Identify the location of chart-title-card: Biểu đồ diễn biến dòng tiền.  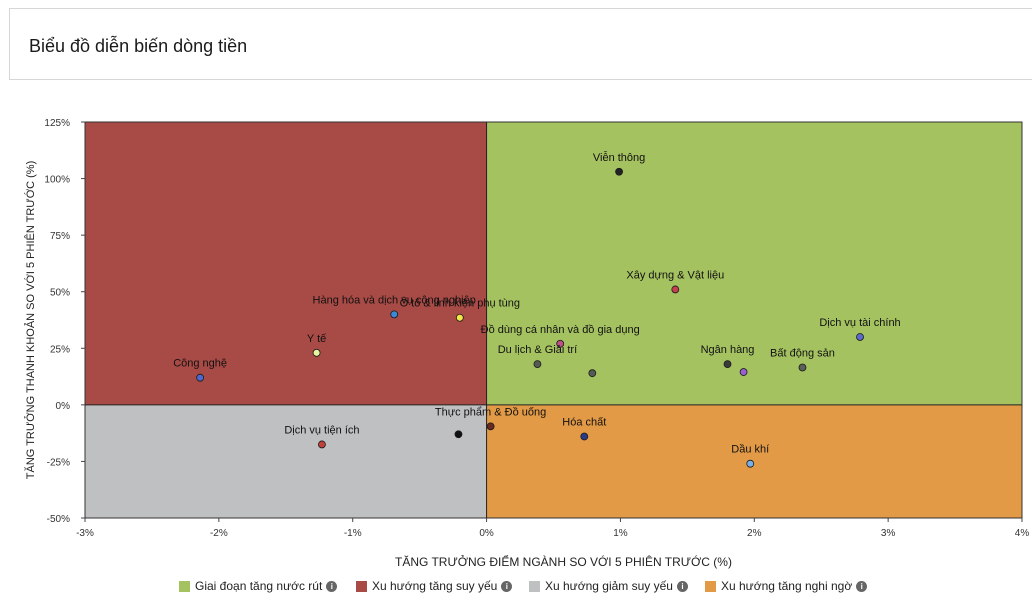
(520, 44).